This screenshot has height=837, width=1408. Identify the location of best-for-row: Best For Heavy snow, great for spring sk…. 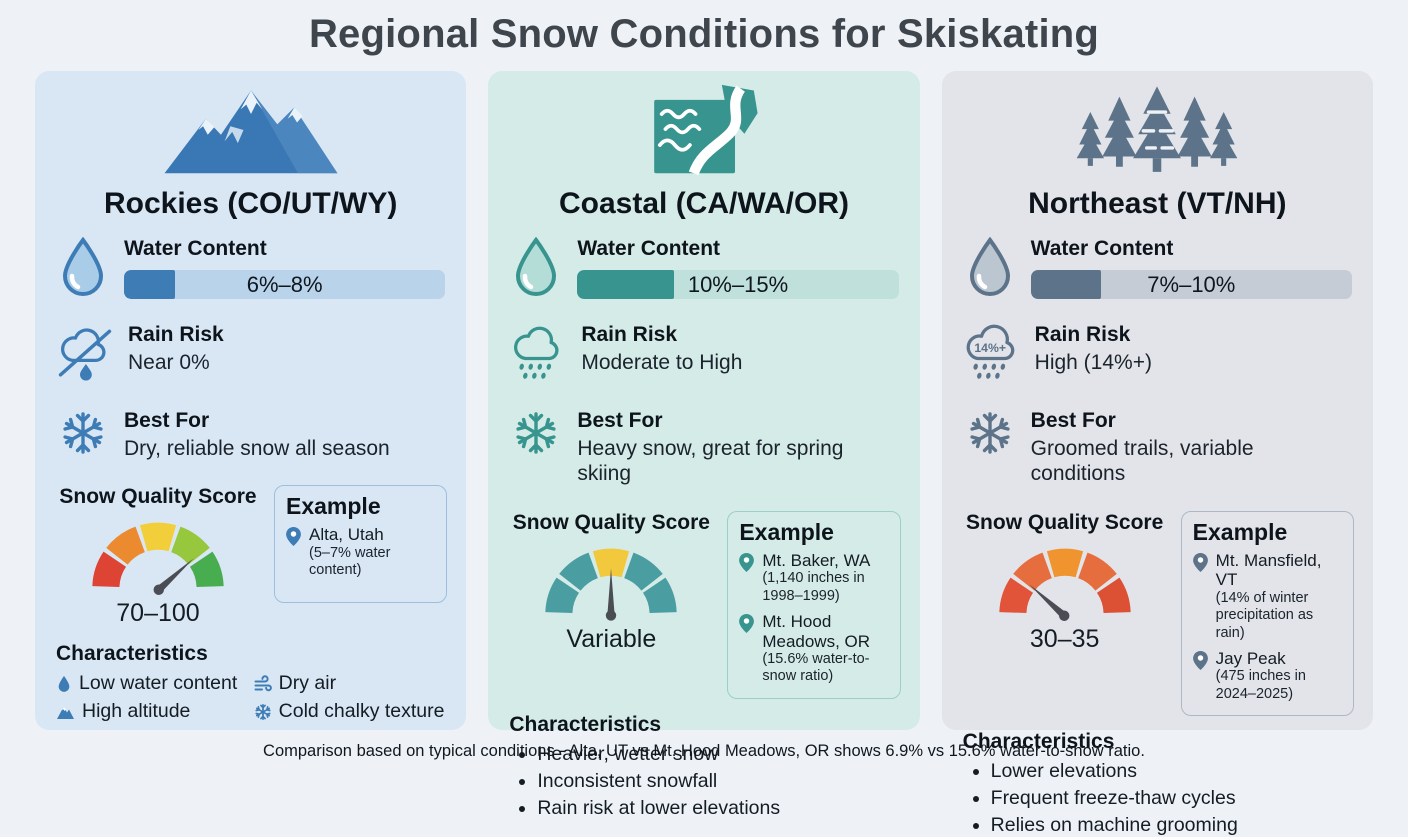
(703, 448).